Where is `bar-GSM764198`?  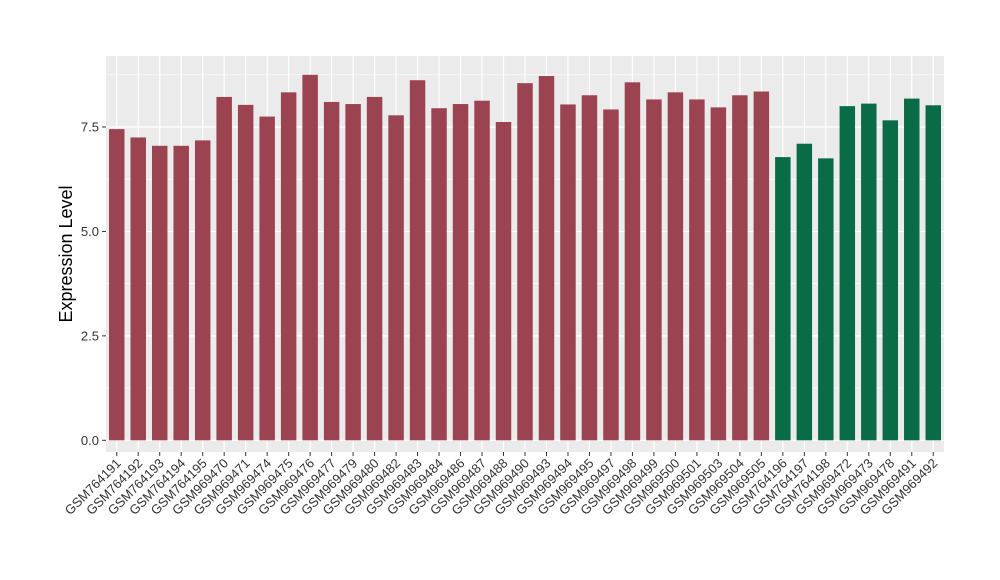 bar-GSM764198 is located at coordinates (826, 299).